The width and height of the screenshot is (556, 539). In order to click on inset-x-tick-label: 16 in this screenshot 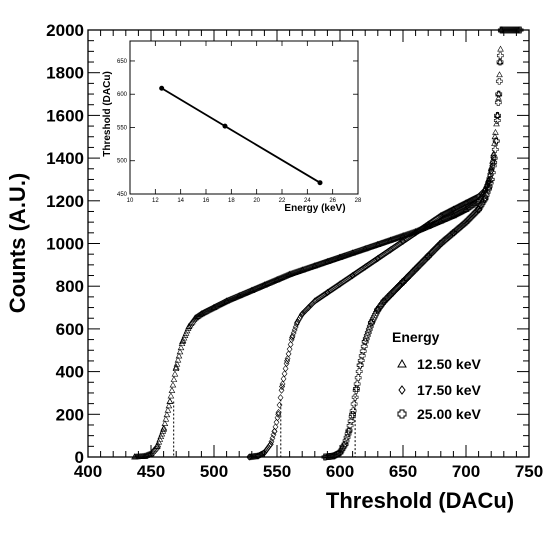, I will do `click(206, 201)`.